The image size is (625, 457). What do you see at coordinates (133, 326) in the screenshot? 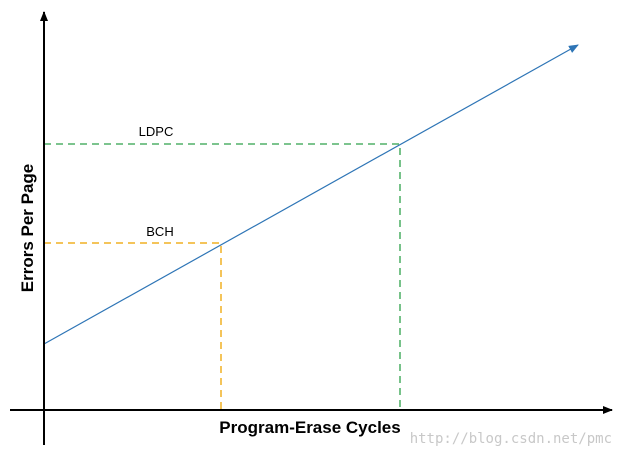
I see `bch-guide` at bounding box center [133, 326].